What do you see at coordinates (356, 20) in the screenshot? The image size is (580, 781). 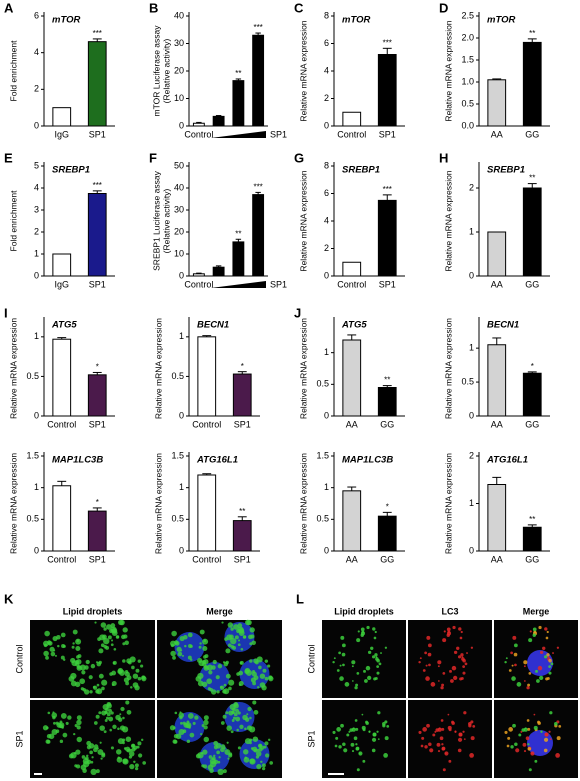 I see `gene-label: mTOR` at bounding box center [356, 20].